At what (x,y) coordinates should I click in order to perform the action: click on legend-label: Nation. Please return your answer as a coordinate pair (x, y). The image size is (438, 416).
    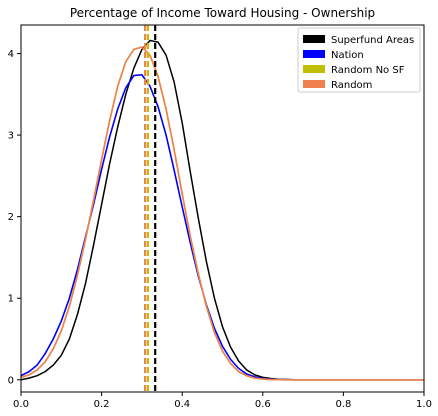
    Looking at the image, I should click on (347, 55).